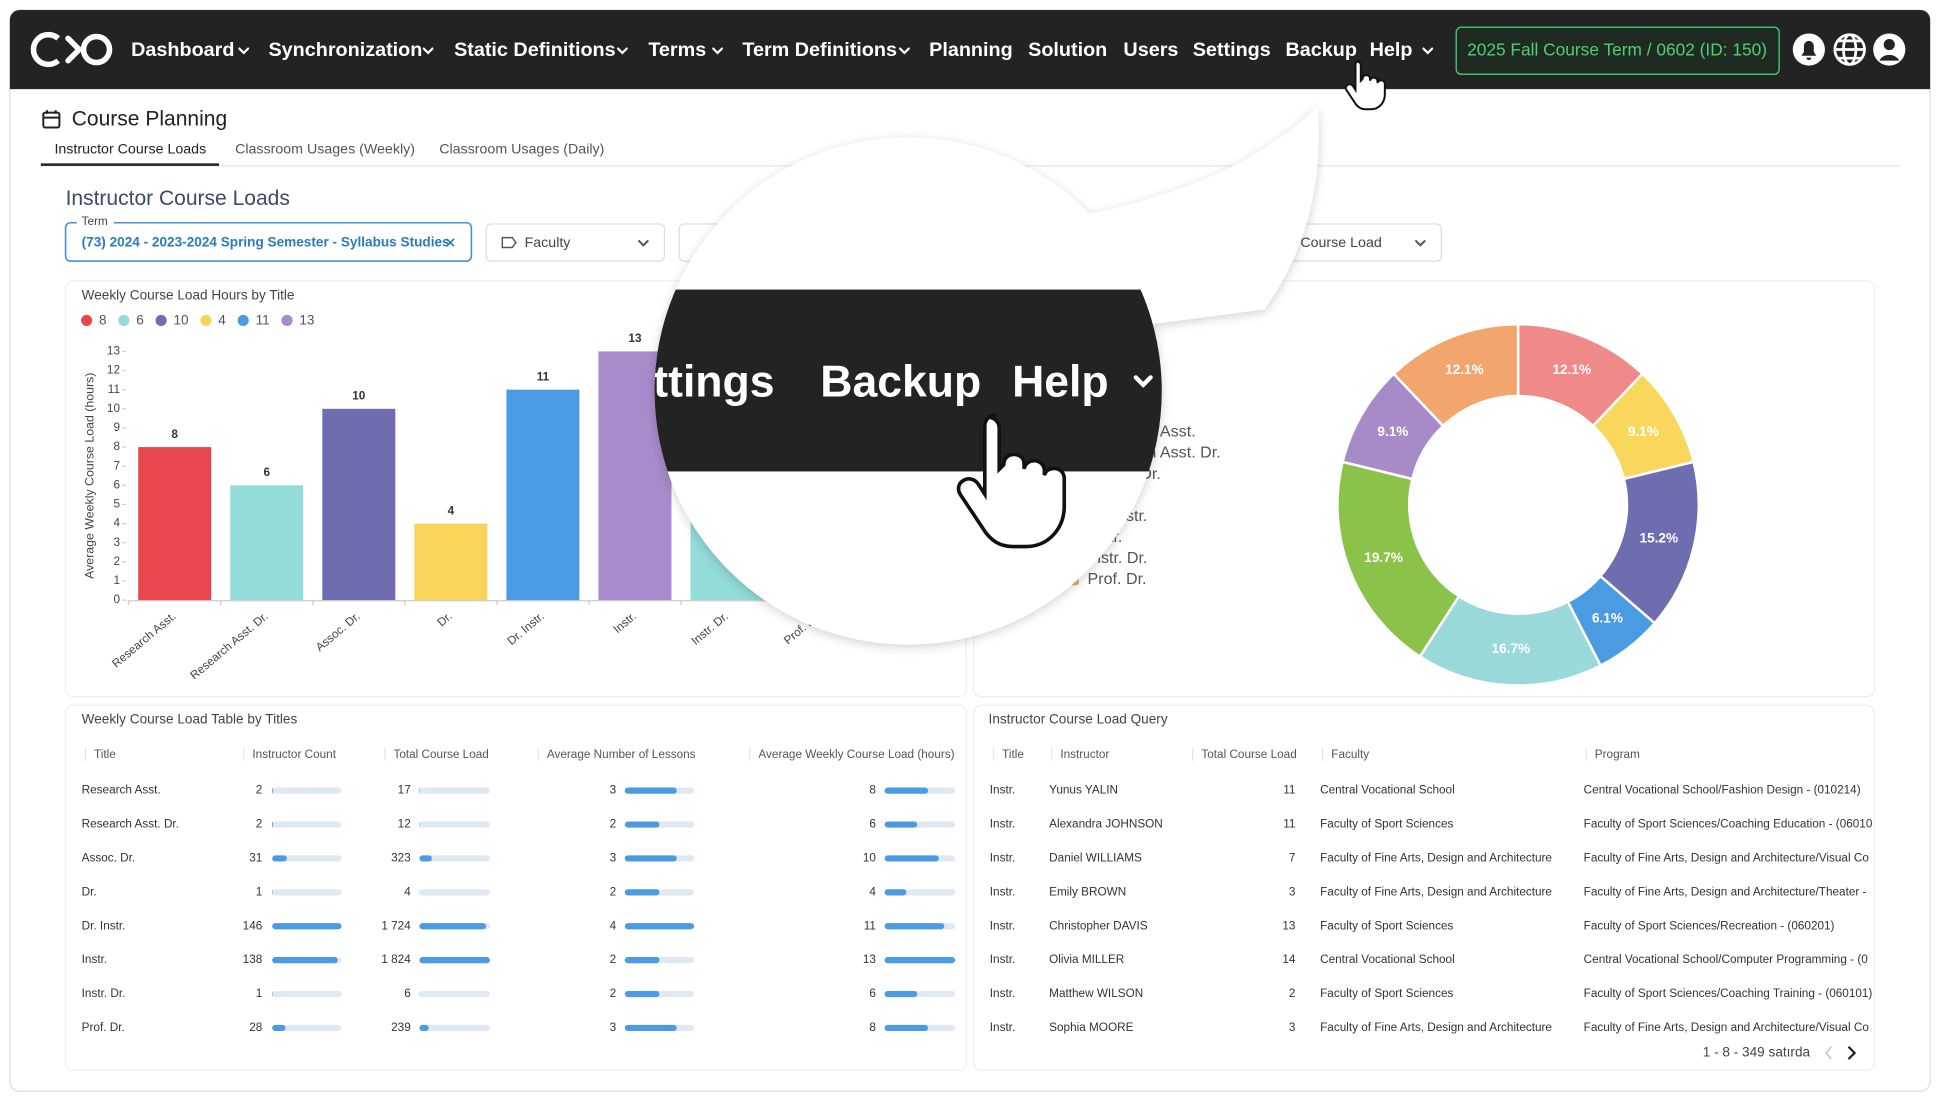 The width and height of the screenshot is (1940, 1100). I want to click on nav-item: Help, so click(1391, 50).